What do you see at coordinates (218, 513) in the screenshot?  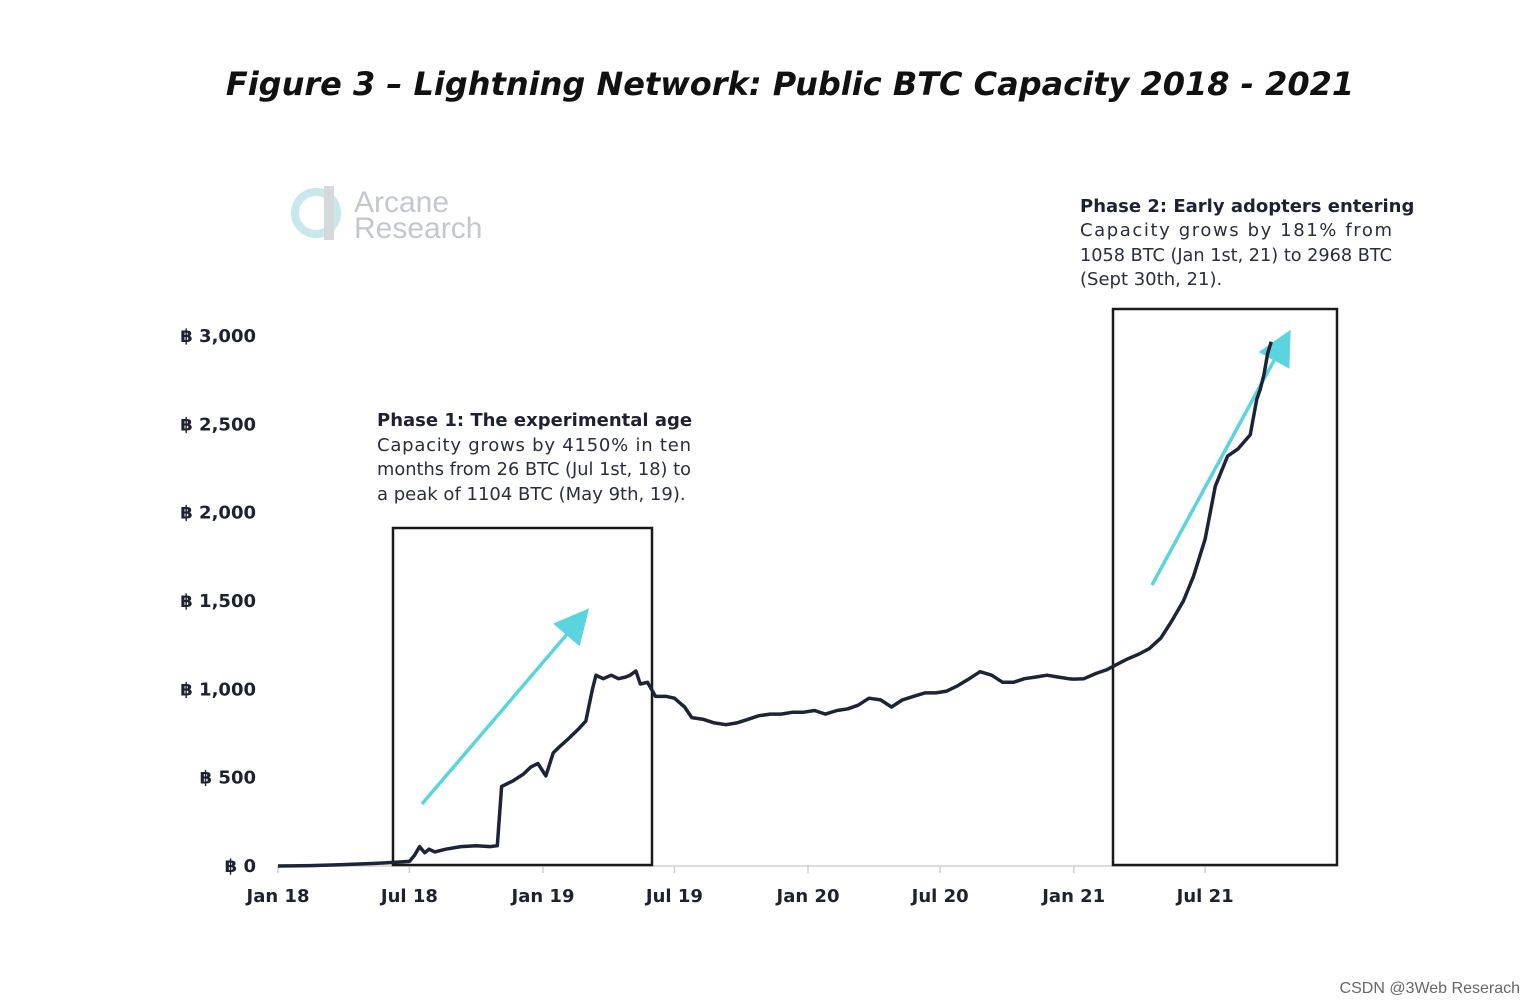 I see `y-tick-label: ฿ 2,000` at bounding box center [218, 513].